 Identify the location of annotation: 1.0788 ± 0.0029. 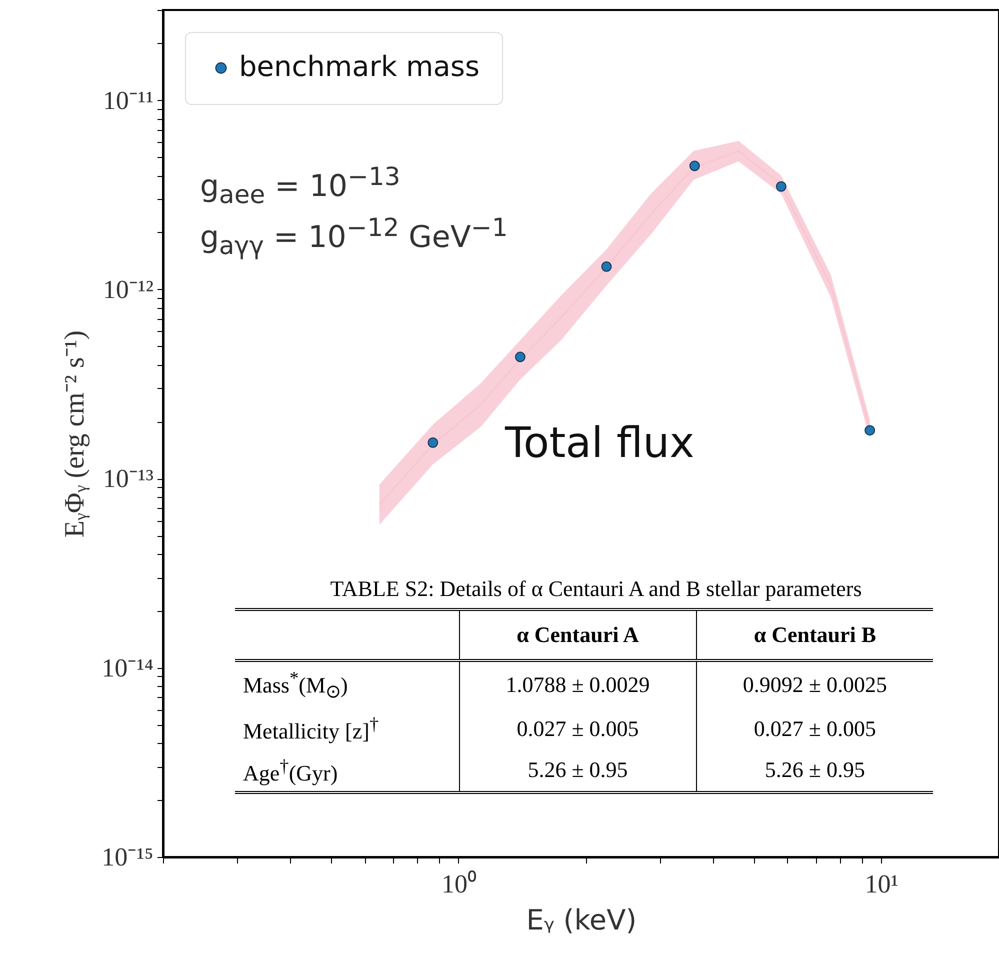
(577, 684).